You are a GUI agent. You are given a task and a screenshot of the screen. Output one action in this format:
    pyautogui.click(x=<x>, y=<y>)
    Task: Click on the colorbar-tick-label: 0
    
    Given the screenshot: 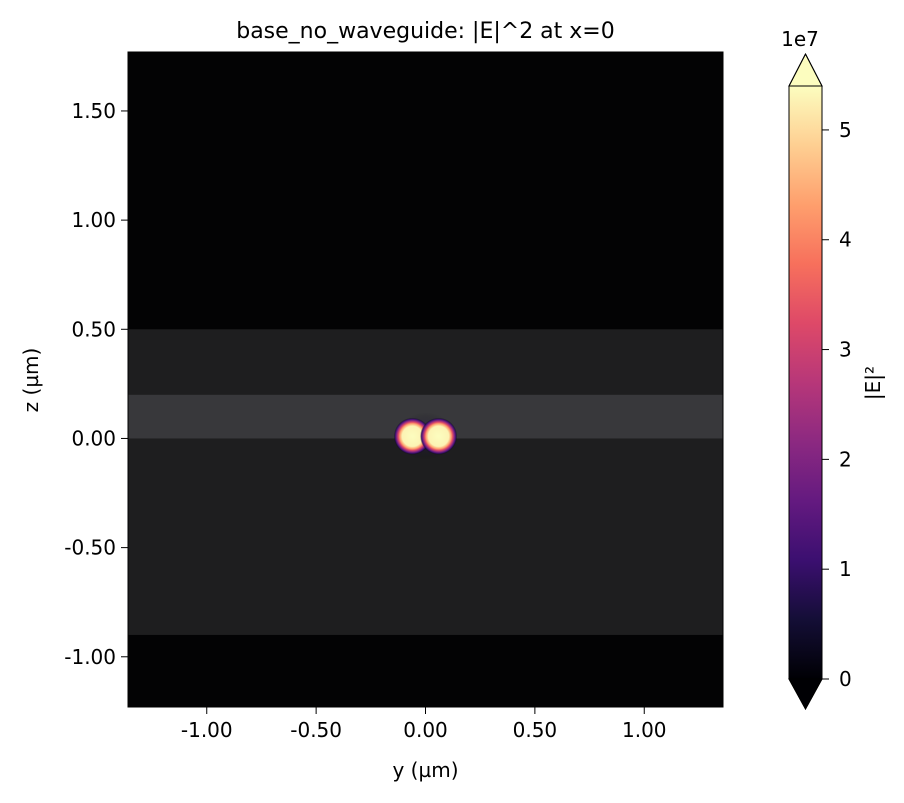 What is the action you would take?
    pyautogui.click(x=845, y=679)
    